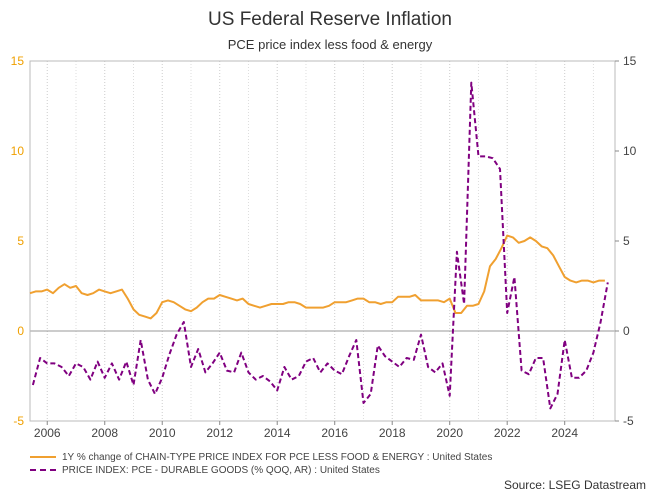 The height and width of the screenshot is (497, 660). What do you see at coordinates (162, 433) in the screenshot?
I see `x-tick-label: 2010` at bounding box center [162, 433].